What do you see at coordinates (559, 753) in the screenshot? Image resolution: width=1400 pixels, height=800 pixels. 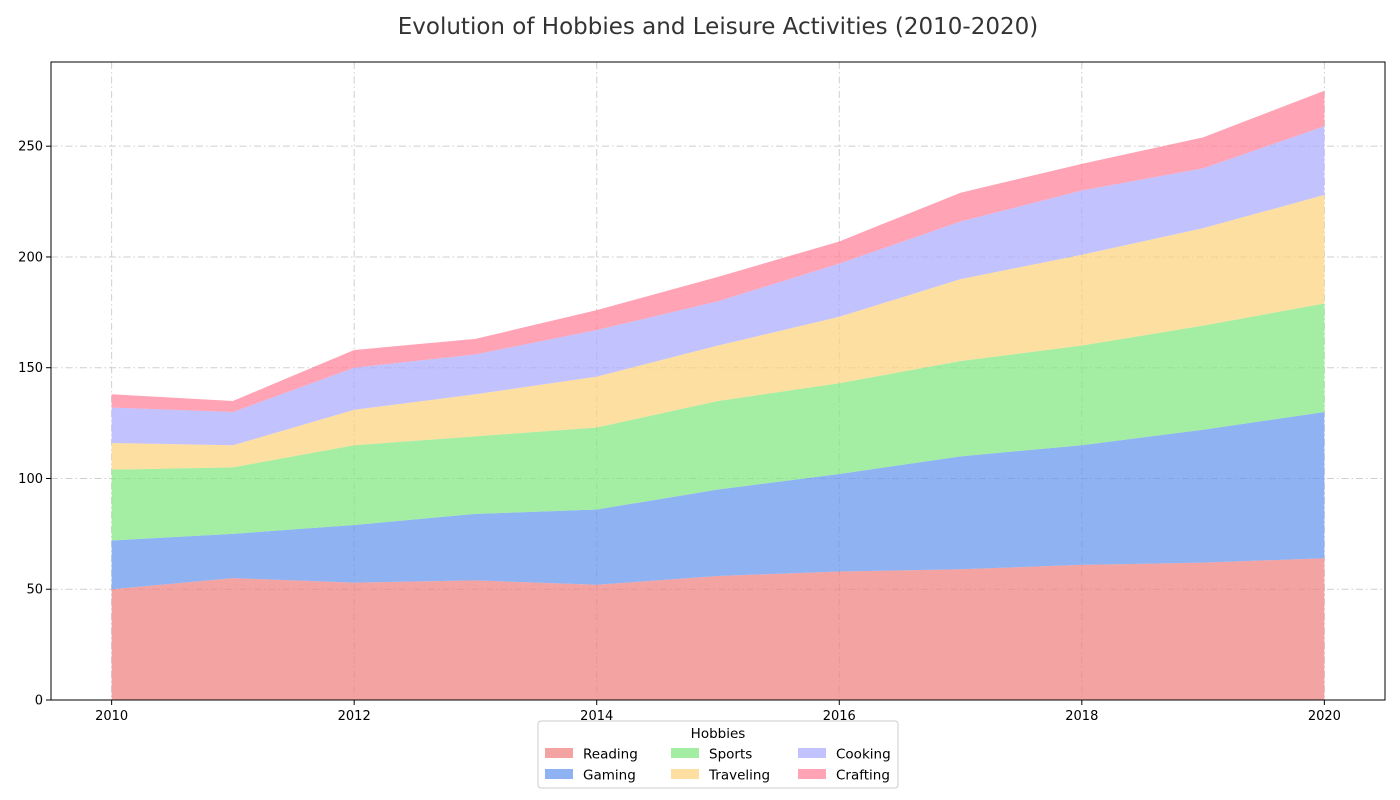 I see `legend-swatch-reading` at bounding box center [559, 753].